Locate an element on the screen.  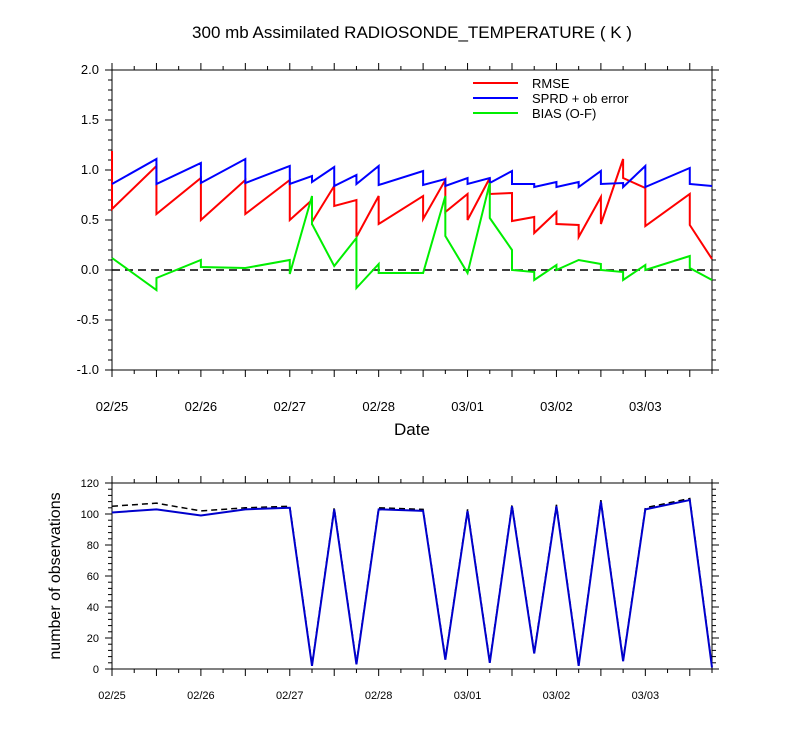
bias-line is located at coordinates (412, 237).